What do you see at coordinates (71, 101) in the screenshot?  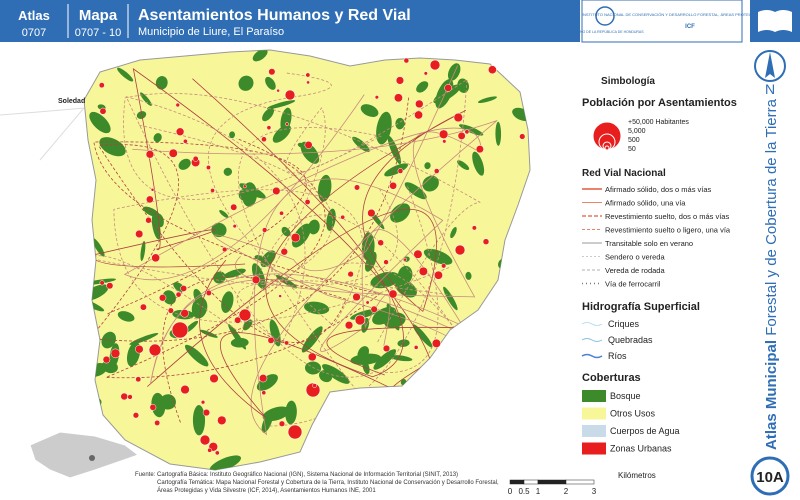 I see `place-label: Soledad` at bounding box center [71, 101].